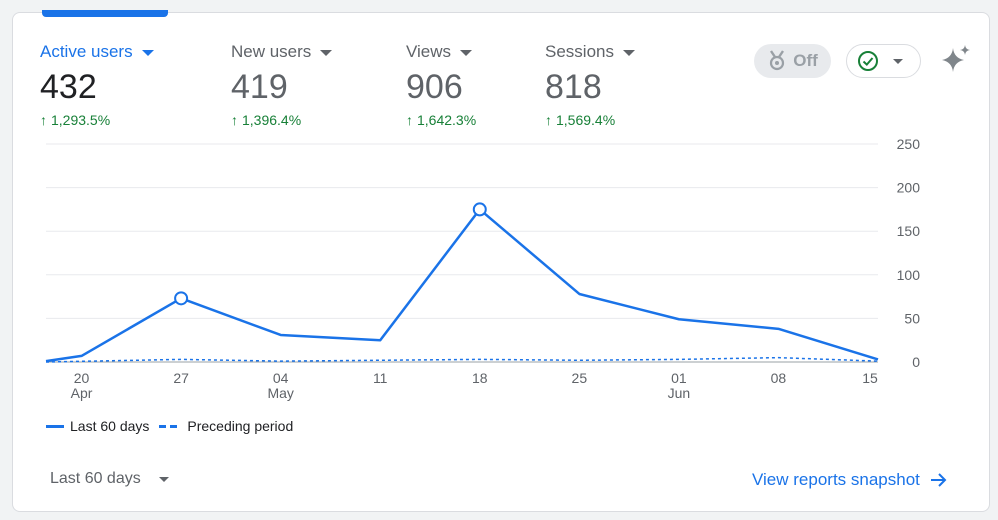  Describe the element at coordinates (580, 378) in the screenshot. I see `x-tick-label: 25` at that location.